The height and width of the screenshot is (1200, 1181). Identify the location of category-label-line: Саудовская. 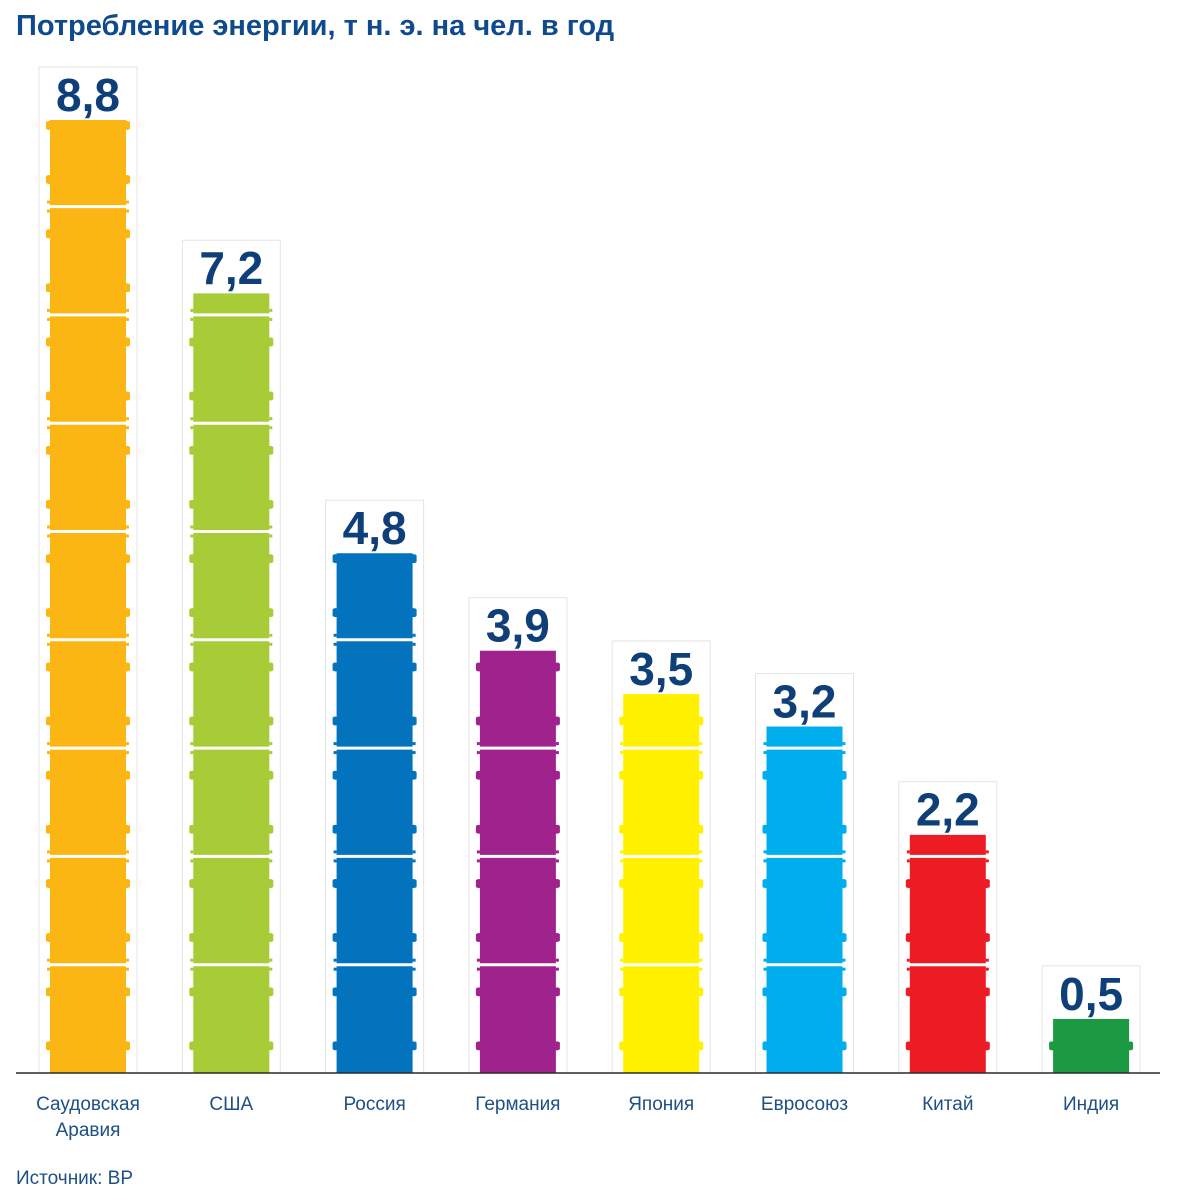
(88, 1104).